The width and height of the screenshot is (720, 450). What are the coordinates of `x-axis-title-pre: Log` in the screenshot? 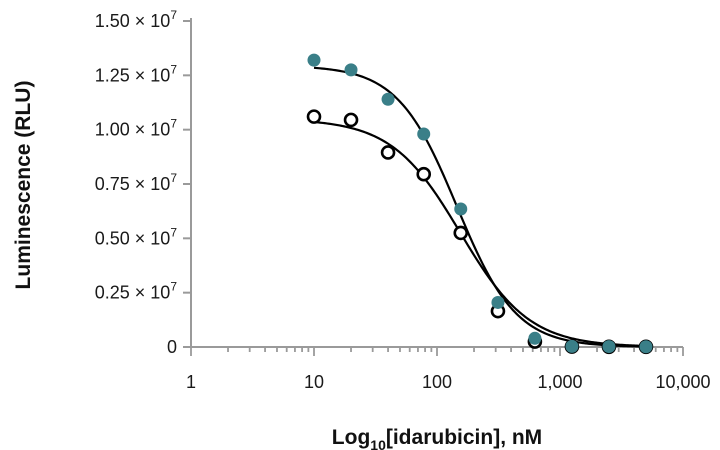 It's located at (351, 437).